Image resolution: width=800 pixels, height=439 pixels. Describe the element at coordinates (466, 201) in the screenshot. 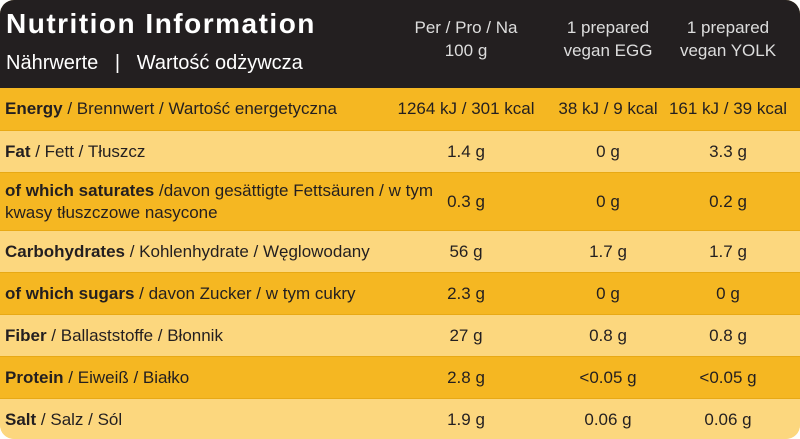

I see `cell-value: 0.3 g` at that location.